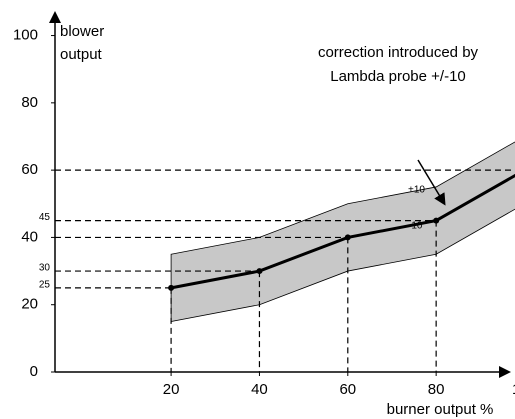 The width and height of the screenshot is (515, 419). What do you see at coordinates (45, 217) in the screenshot?
I see `y-minor-tick-label: 45` at bounding box center [45, 217].